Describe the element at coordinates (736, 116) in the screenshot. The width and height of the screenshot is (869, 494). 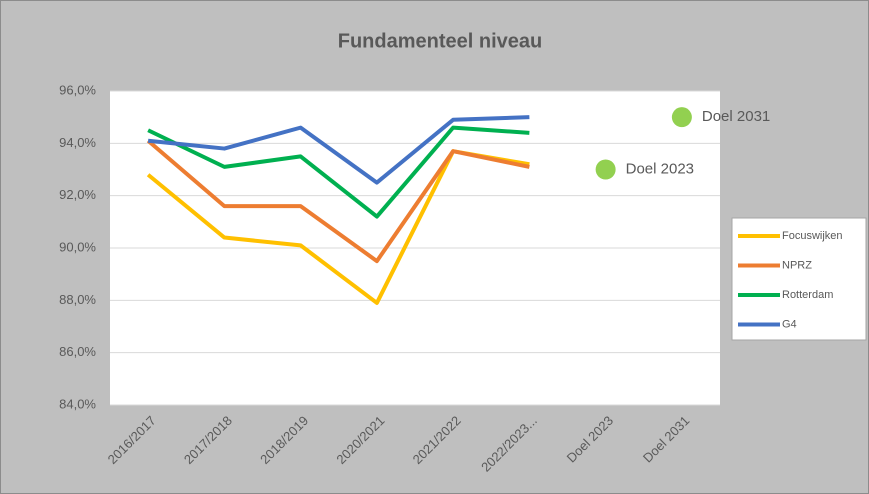
I see `target-label: Doel 2031` at that location.